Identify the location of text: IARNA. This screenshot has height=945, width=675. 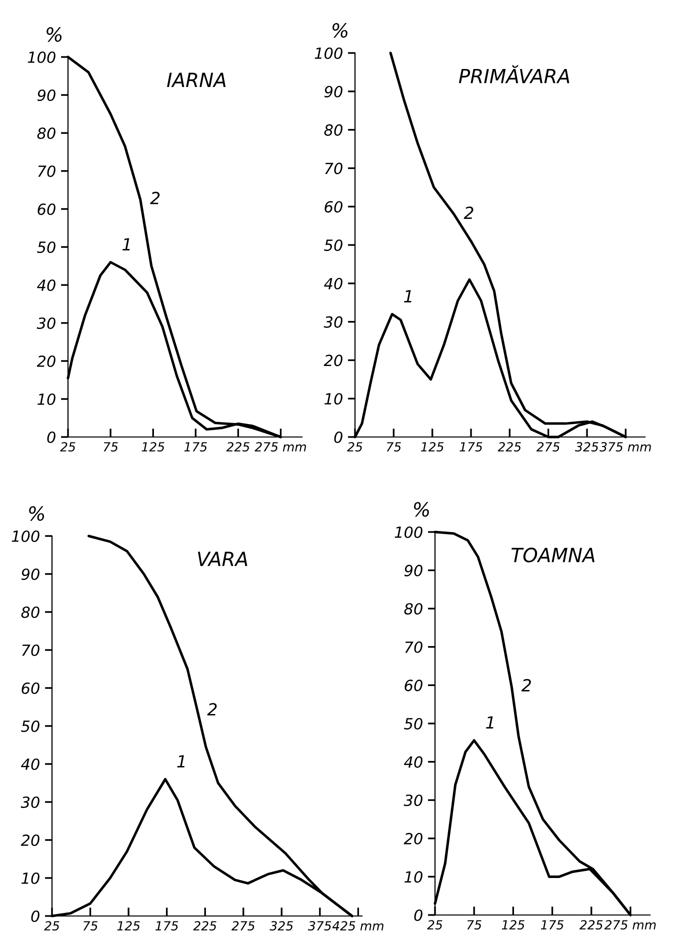
(196, 79).